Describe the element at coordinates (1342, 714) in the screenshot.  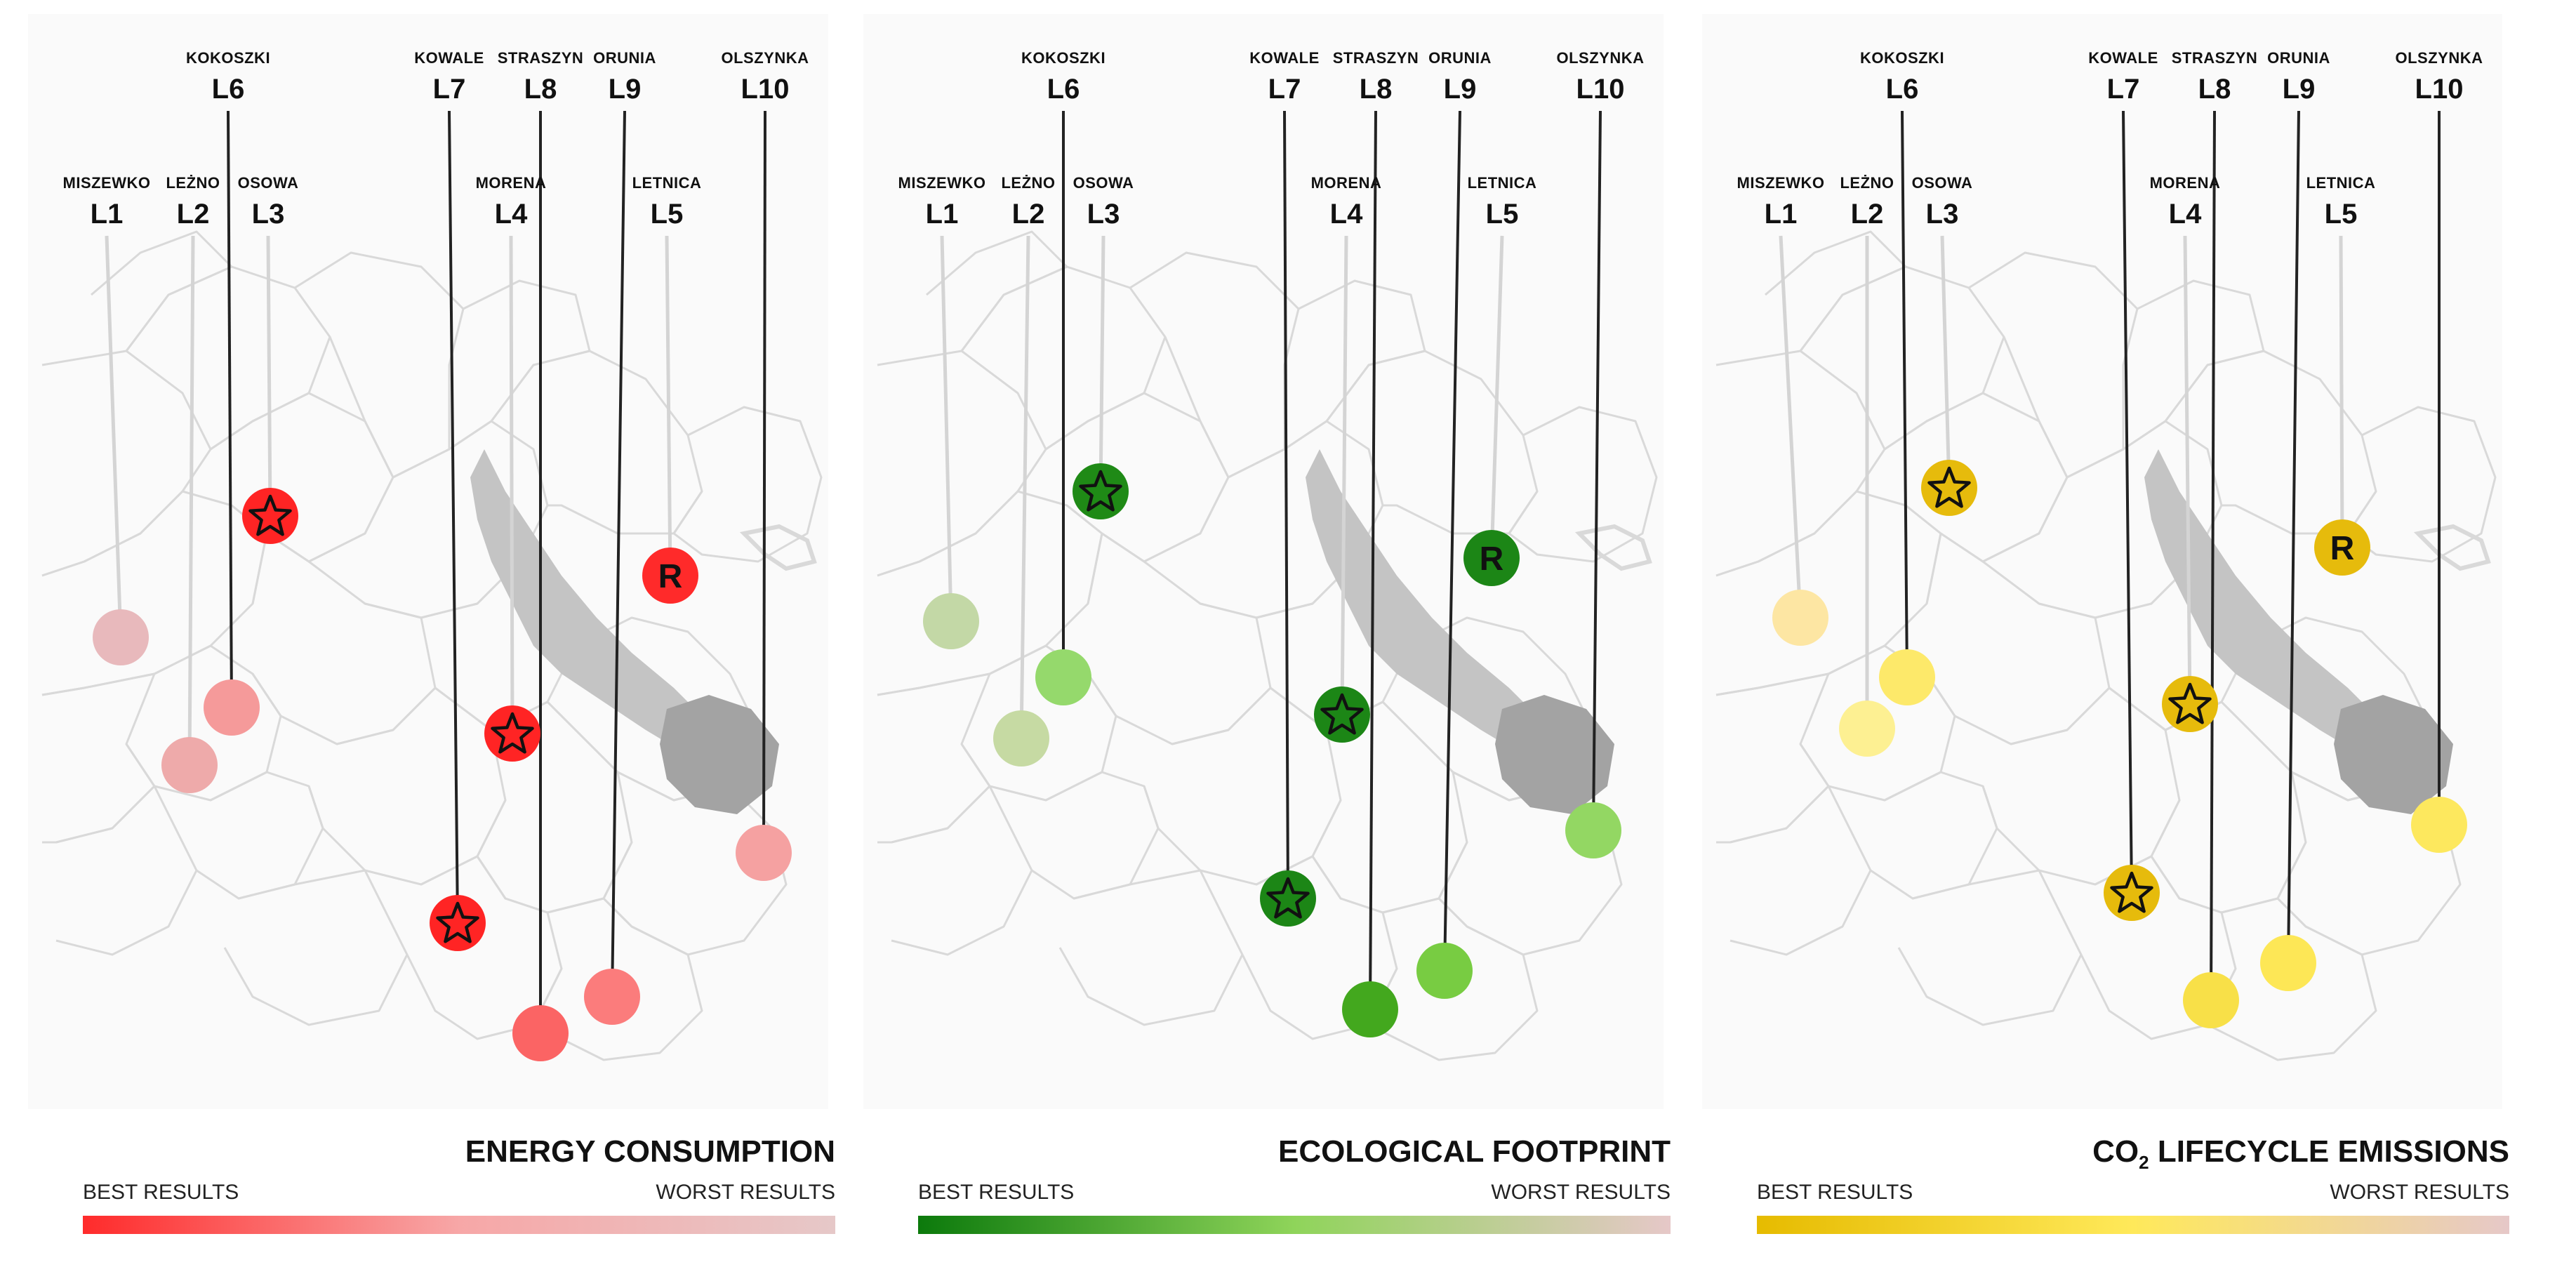
I see `marker-l4` at that location.